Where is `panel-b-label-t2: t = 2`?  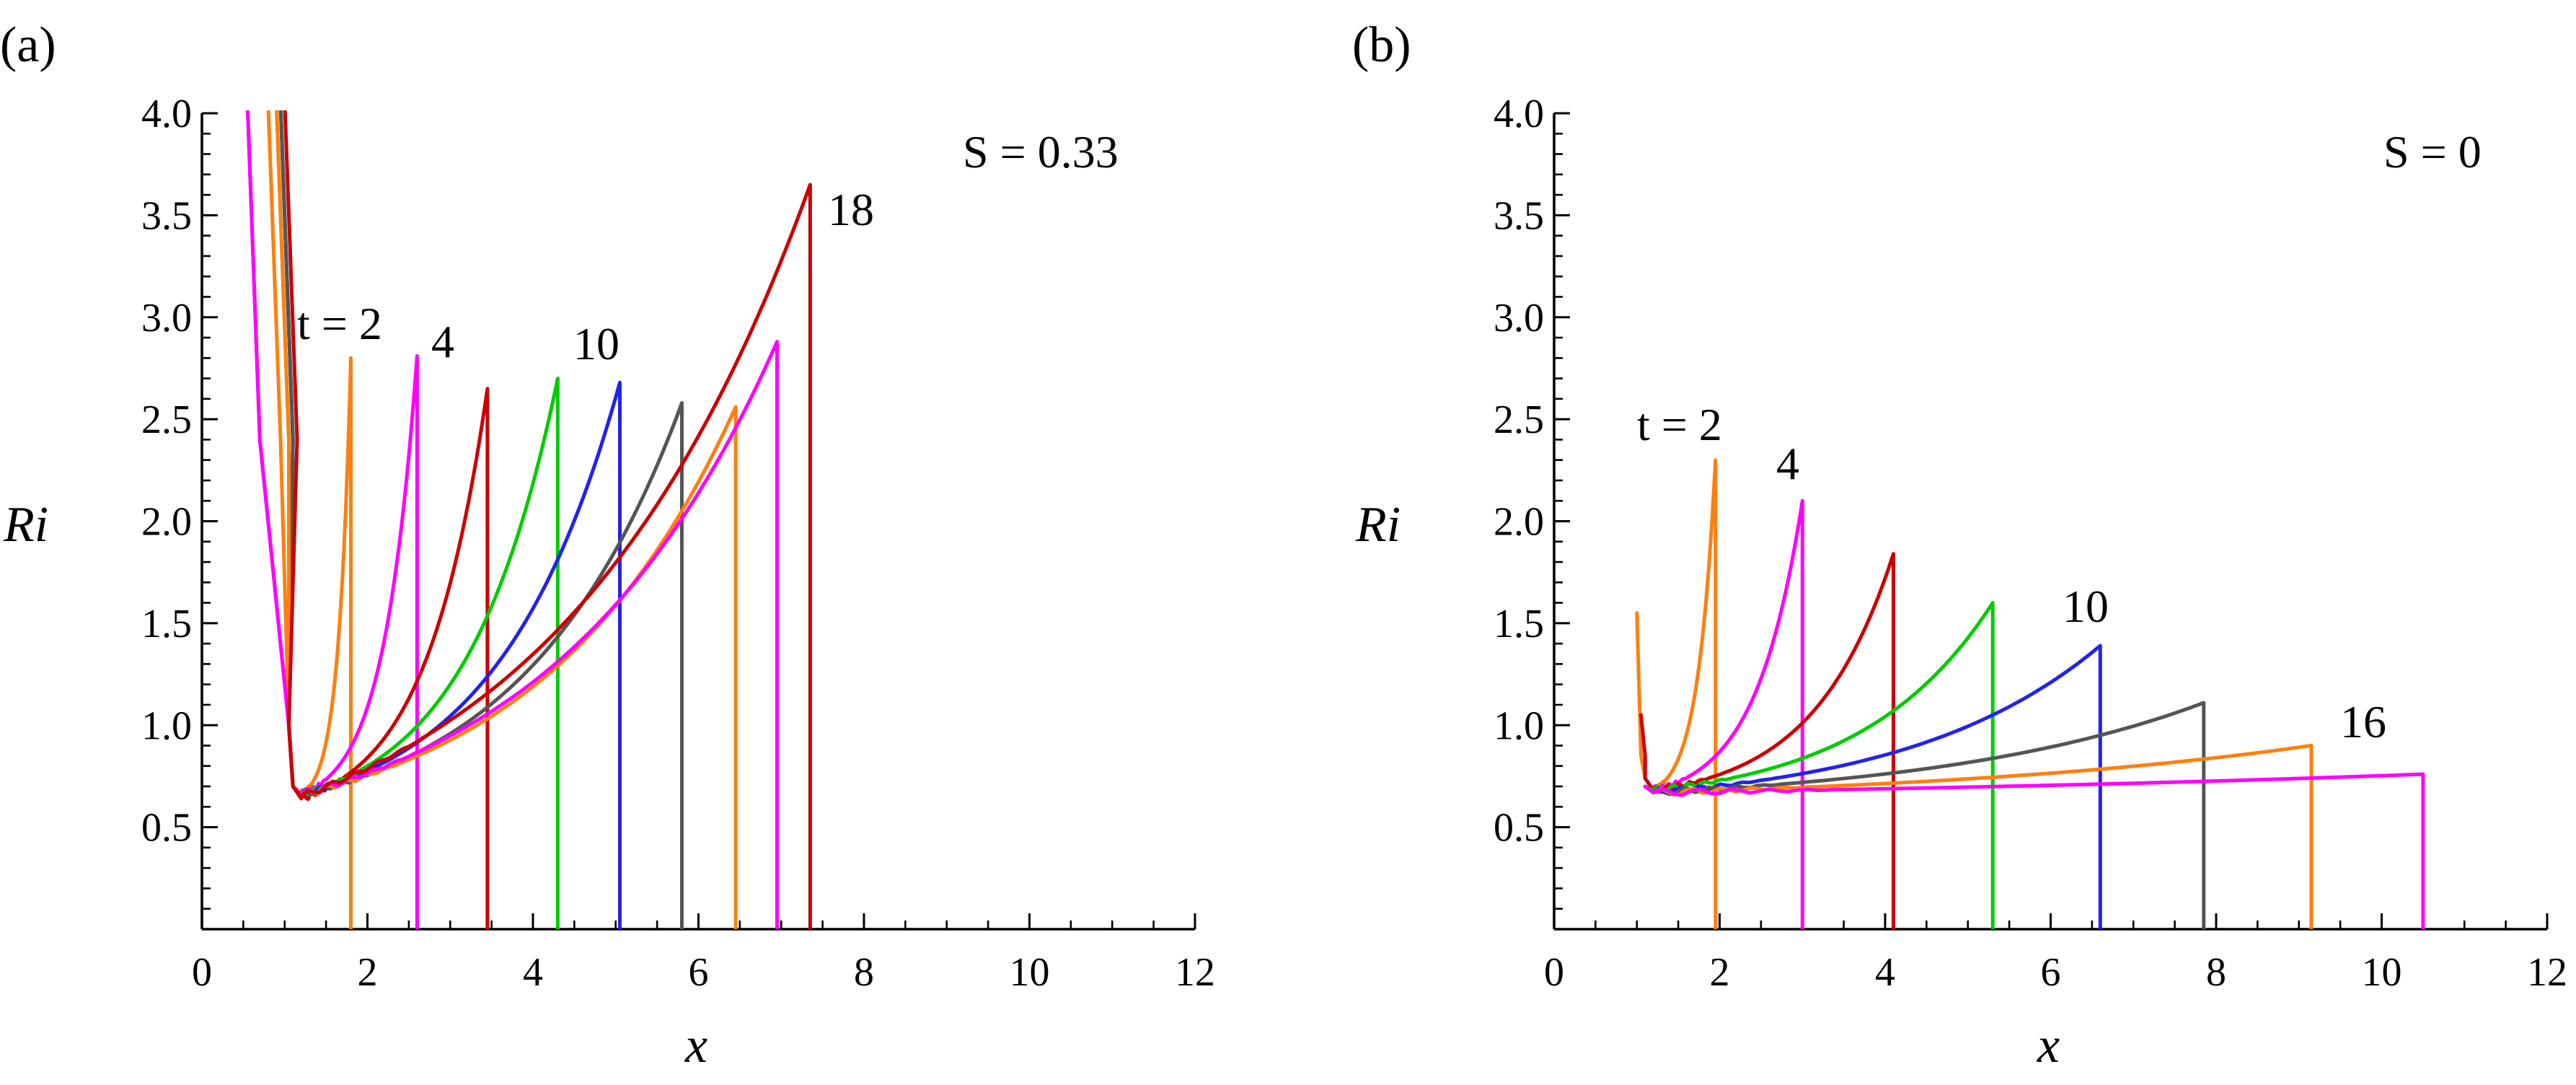 panel-b-label-t2: t = 2 is located at coordinates (1679, 425).